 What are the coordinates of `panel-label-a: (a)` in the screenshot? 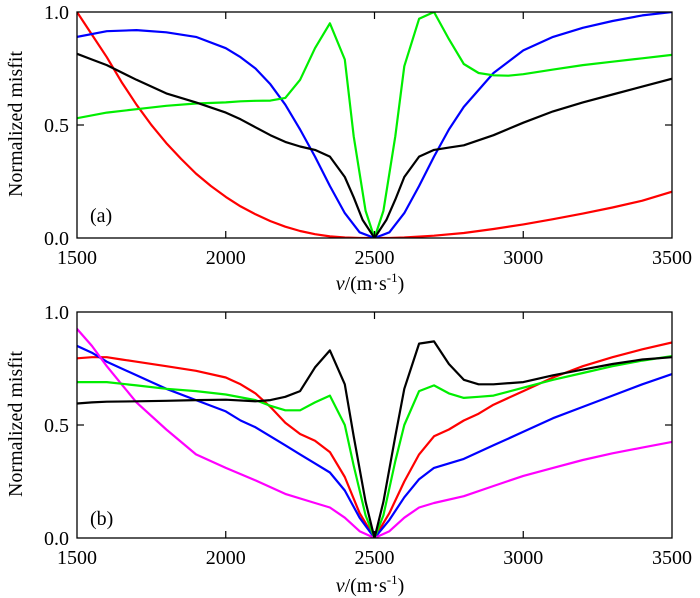 It's located at (101, 216).